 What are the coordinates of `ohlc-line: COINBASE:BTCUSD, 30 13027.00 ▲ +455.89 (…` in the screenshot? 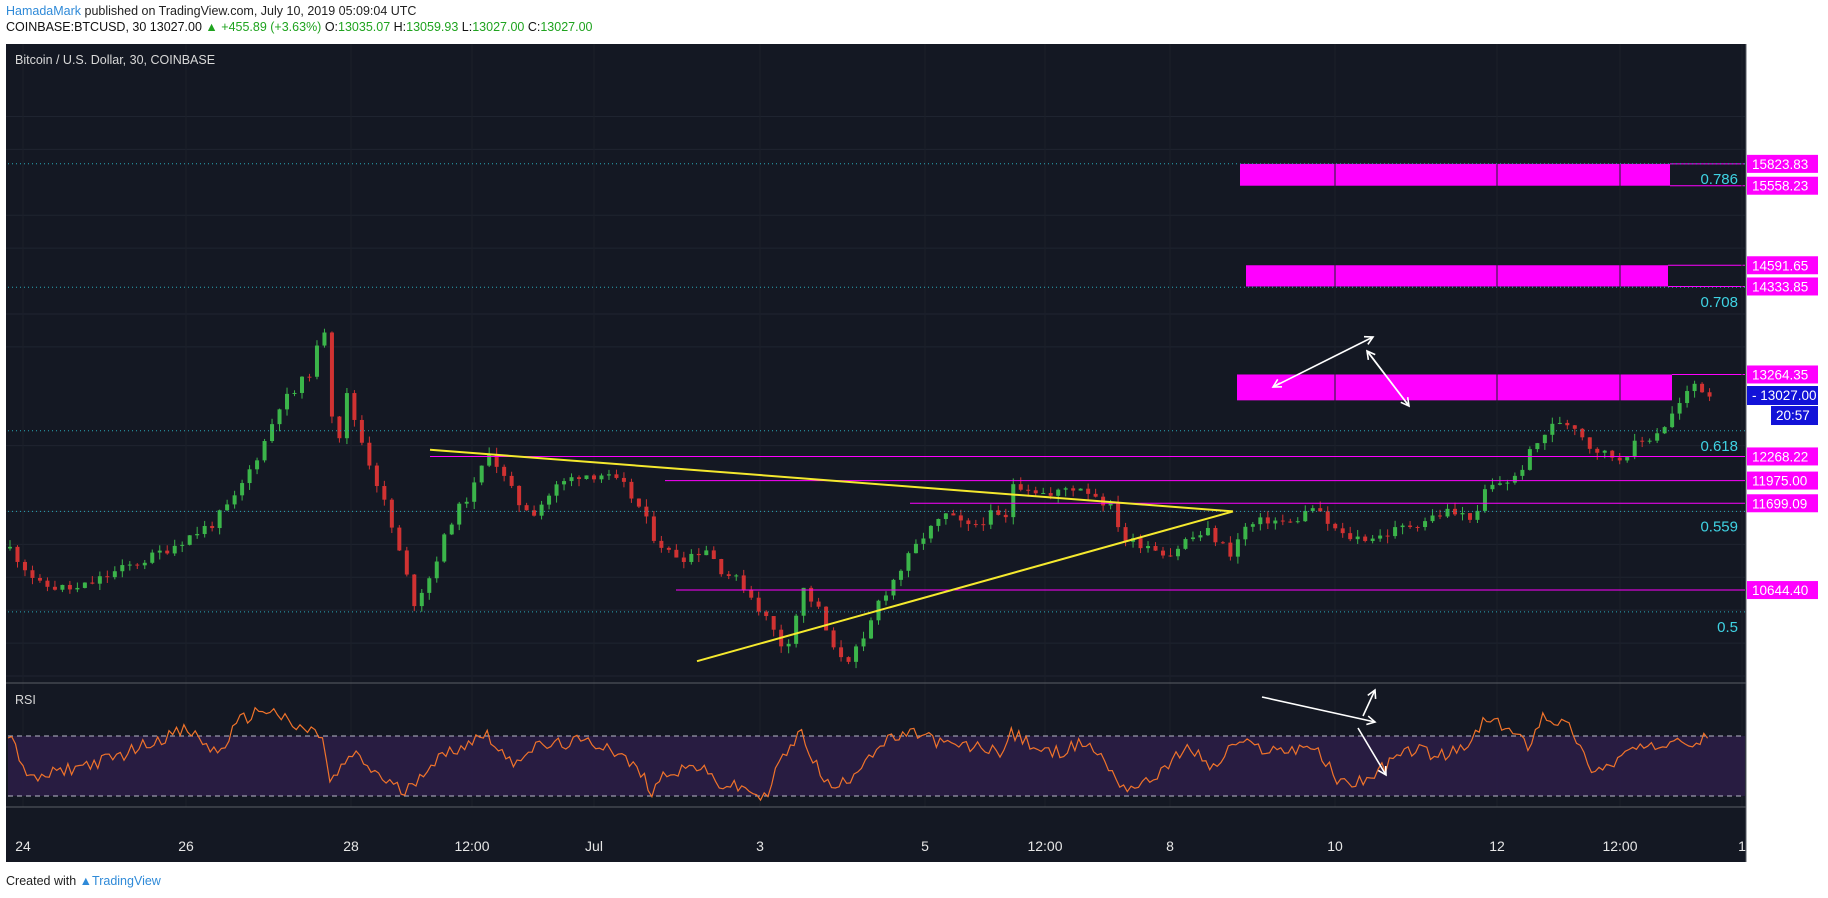 It's located at (299, 27).